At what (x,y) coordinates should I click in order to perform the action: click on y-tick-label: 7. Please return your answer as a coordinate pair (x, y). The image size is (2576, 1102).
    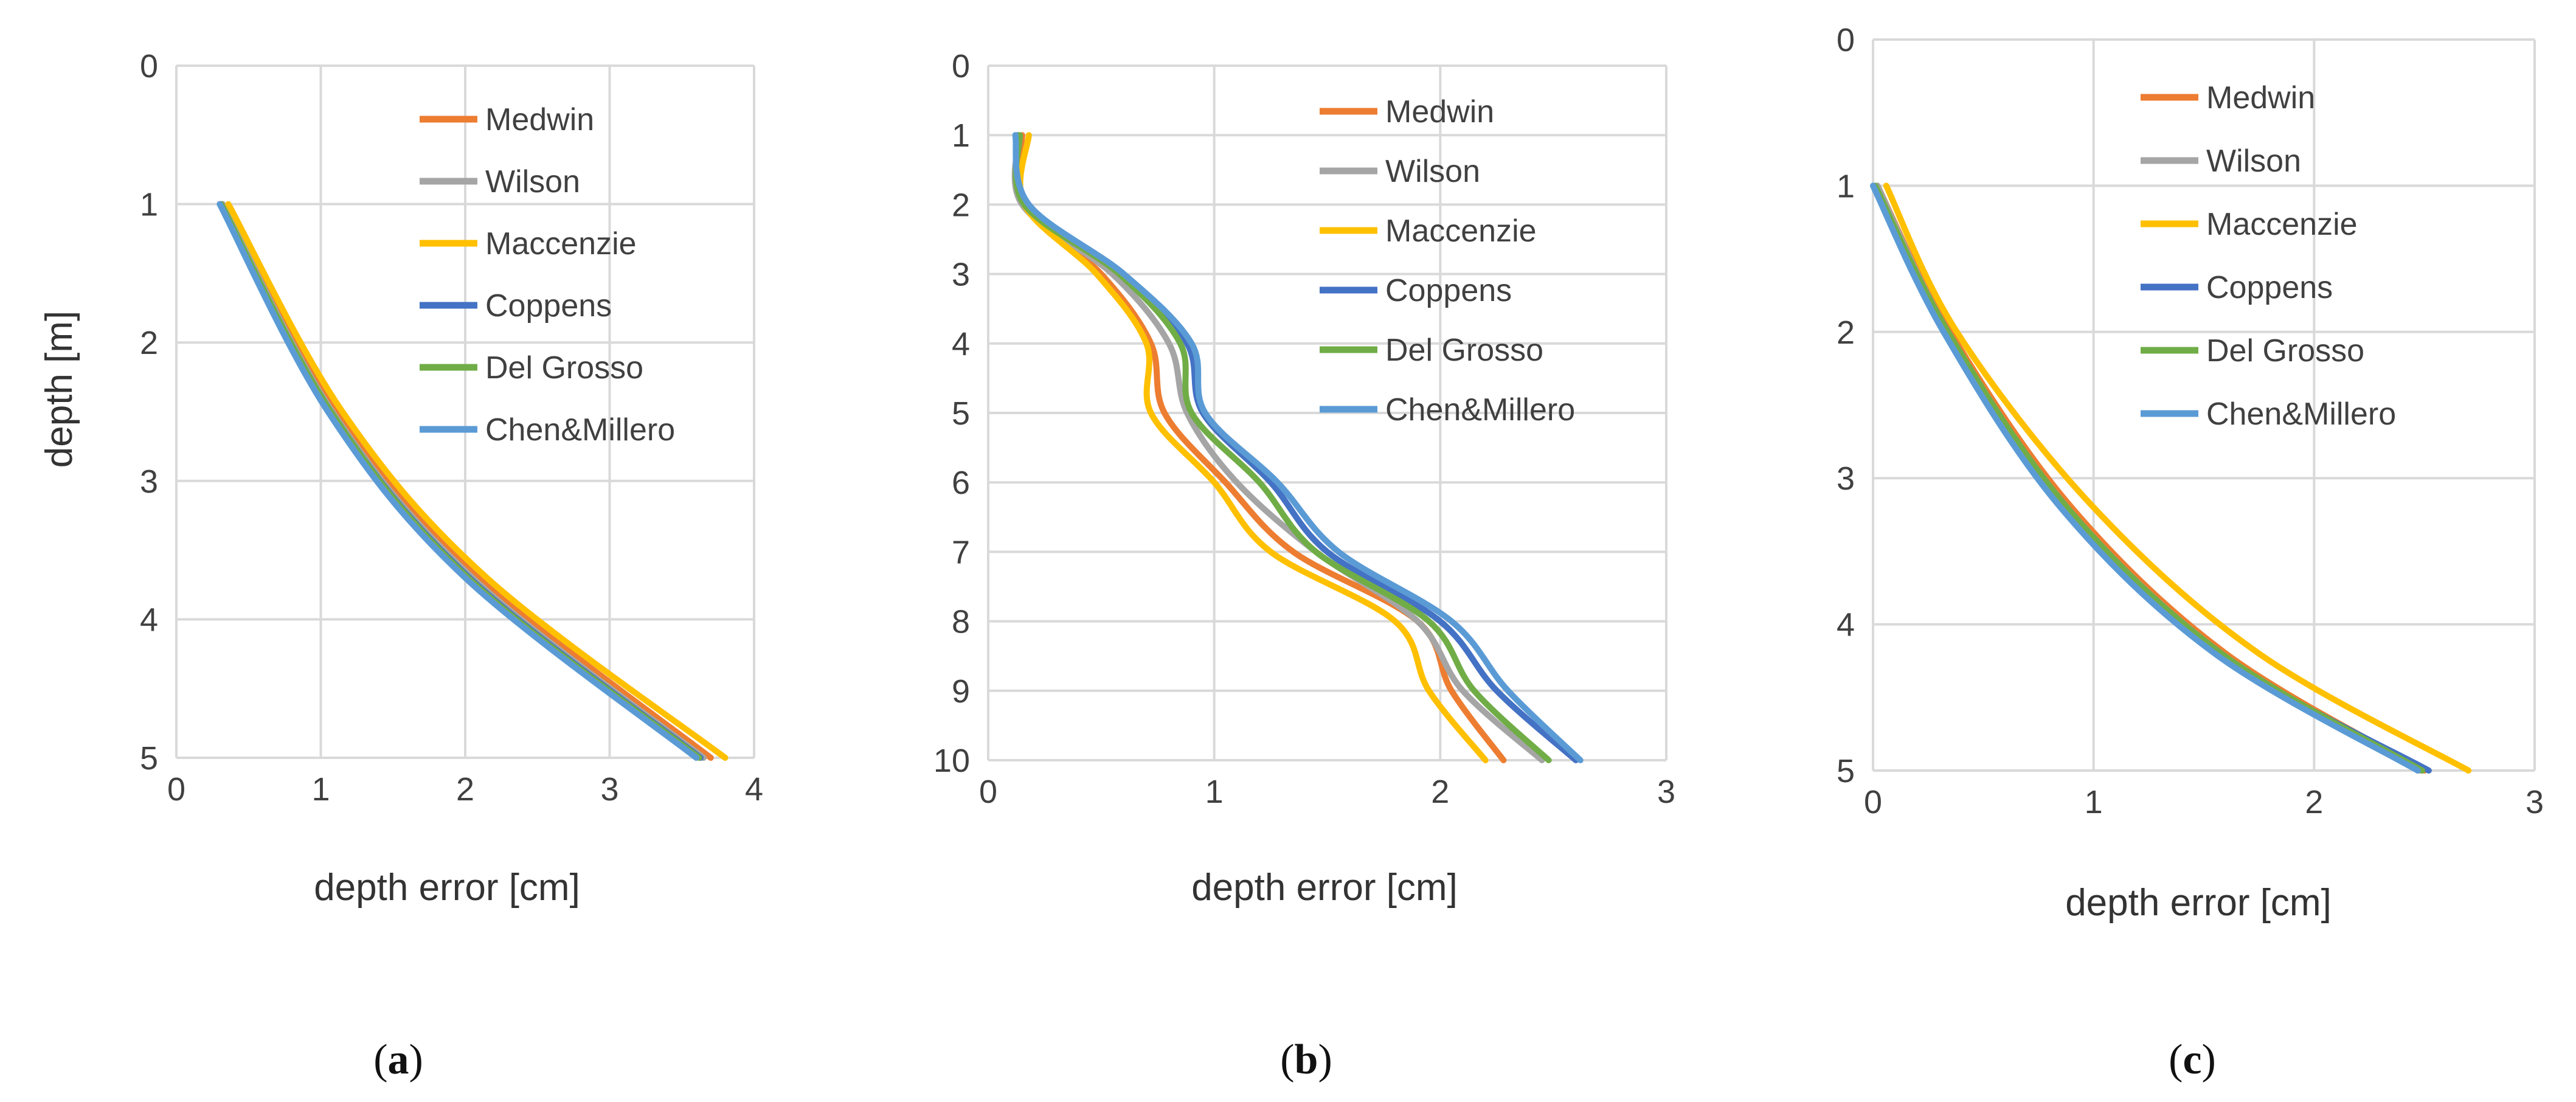
    Looking at the image, I should click on (961, 552).